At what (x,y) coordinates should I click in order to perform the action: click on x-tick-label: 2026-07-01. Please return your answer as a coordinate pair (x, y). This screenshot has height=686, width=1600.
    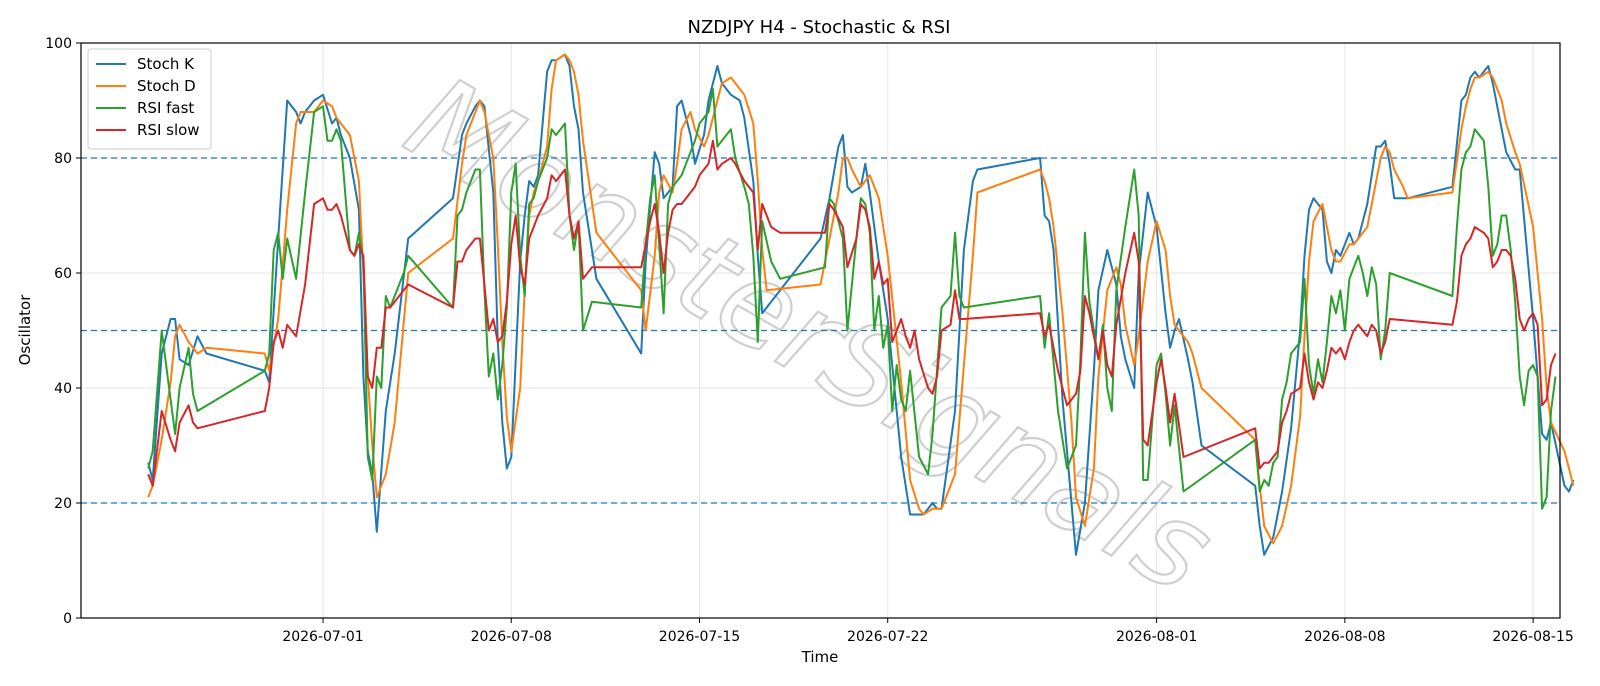
    Looking at the image, I should click on (322, 637).